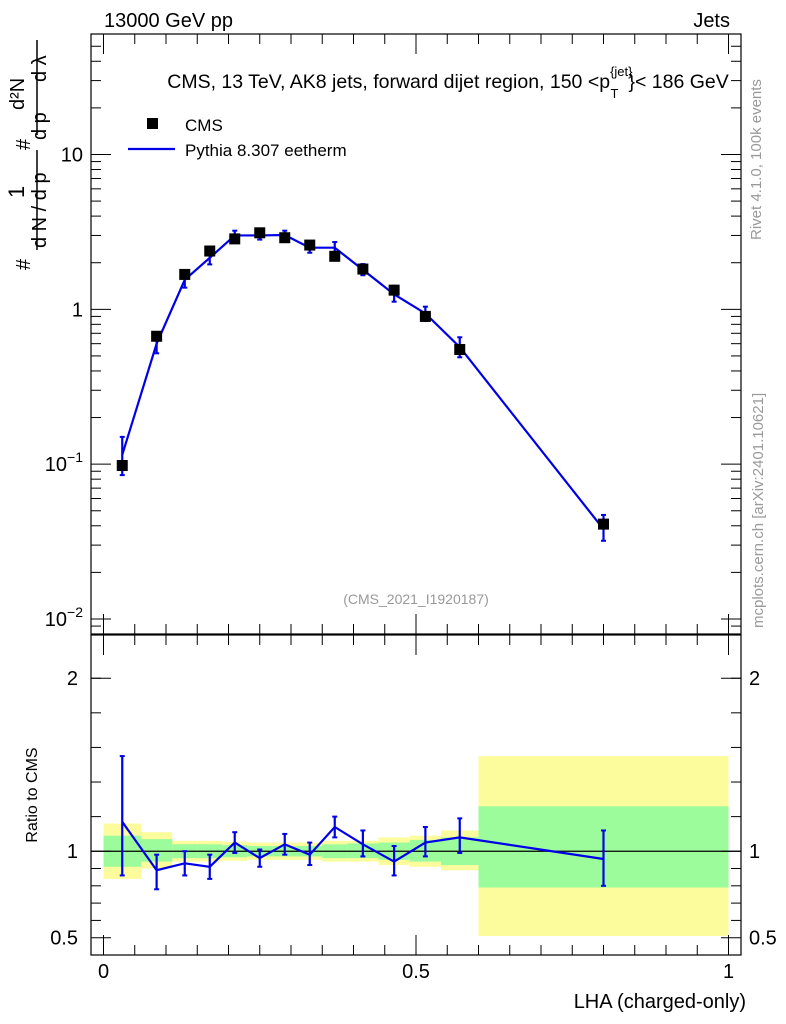  What do you see at coordinates (754, 679) in the screenshot?
I see `ratio-y-tick-label-right: 2` at bounding box center [754, 679].